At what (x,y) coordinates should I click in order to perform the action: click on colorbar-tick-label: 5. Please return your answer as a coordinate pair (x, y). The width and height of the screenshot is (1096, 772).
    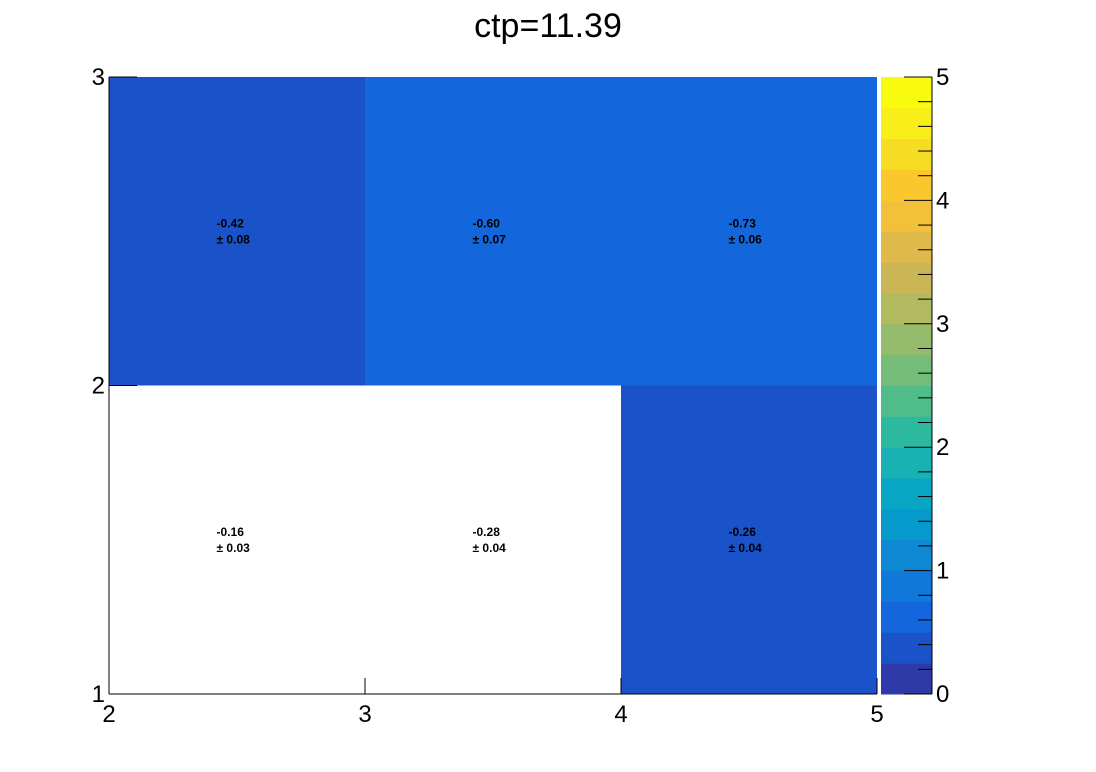
    Looking at the image, I should click on (942, 77).